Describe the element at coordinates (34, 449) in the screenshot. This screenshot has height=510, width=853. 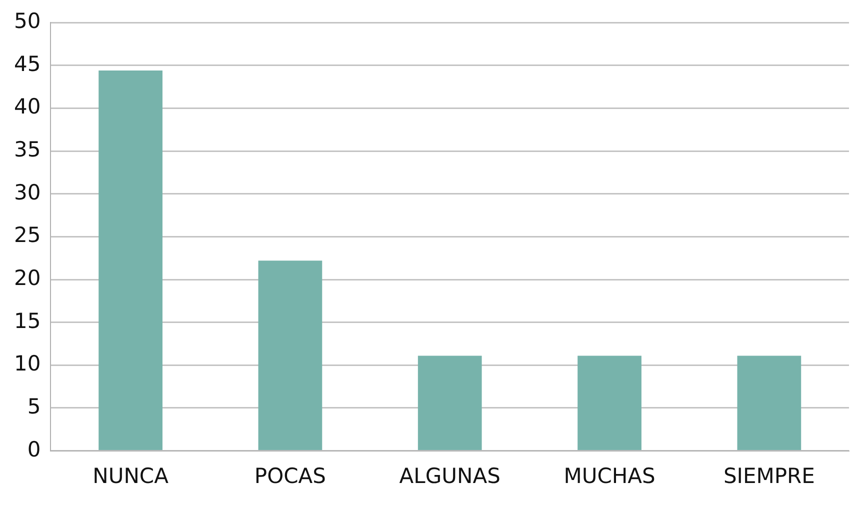
I see `y-tick-label: 0` at that location.